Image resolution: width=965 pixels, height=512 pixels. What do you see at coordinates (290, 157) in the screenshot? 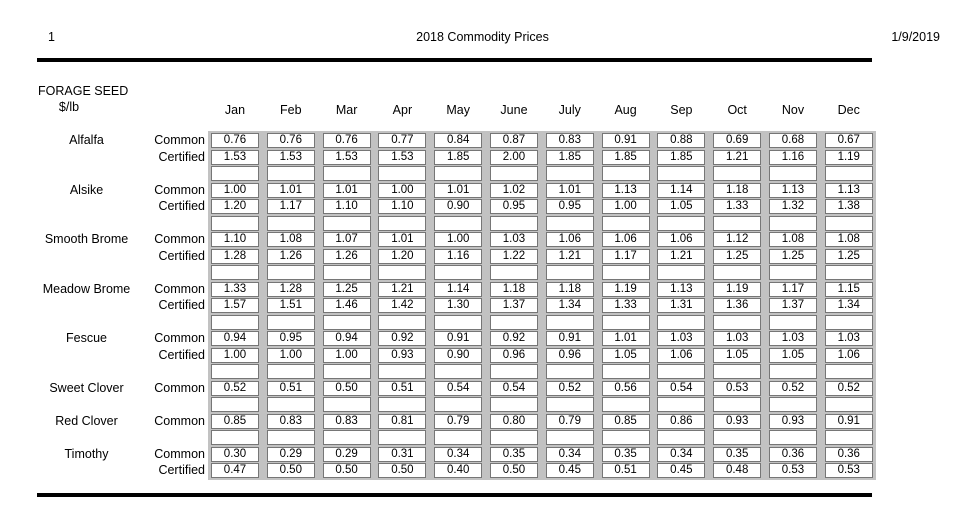
I see `price-cell: 1.53` at bounding box center [290, 157].